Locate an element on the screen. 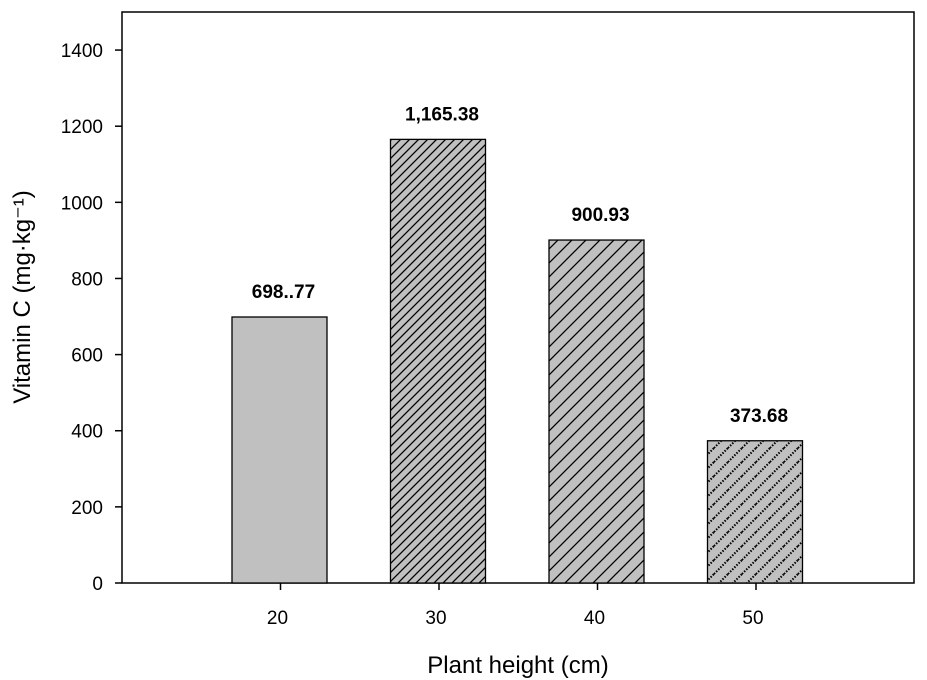 This screenshot has width=927, height=680. y-tick-label: 1400 is located at coordinates (82, 51).